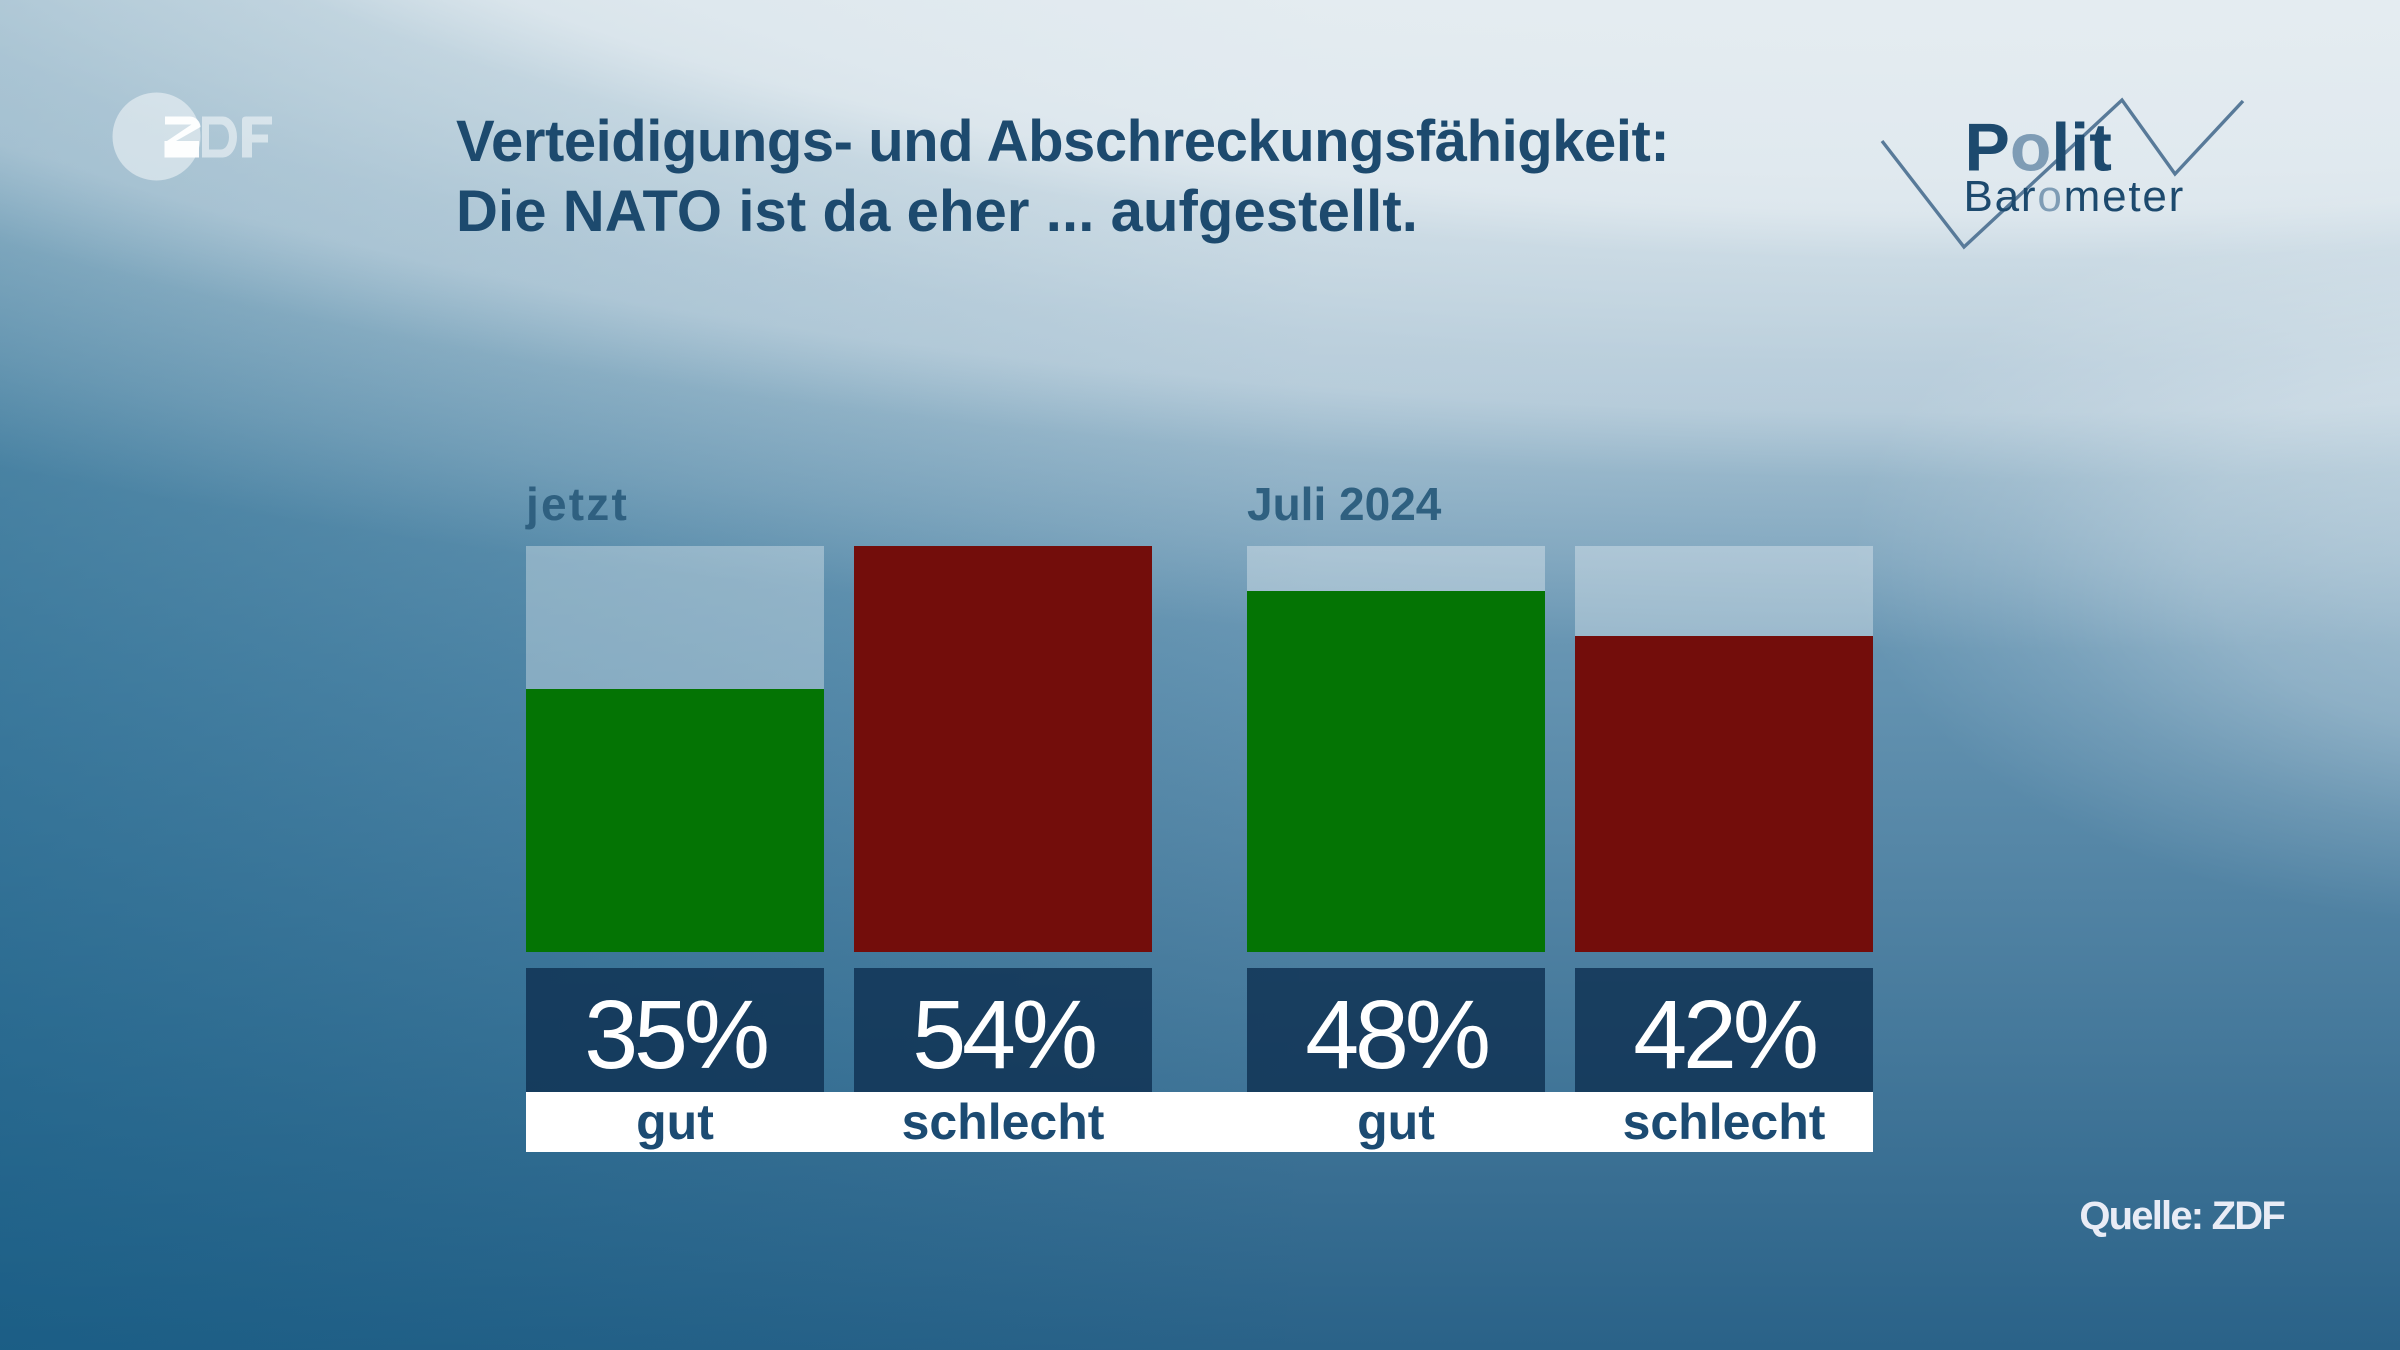  What do you see at coordinates (2075, 196) in the screenshot?
I see `svg-text: Barometer` at bounding box center [2075, 196].